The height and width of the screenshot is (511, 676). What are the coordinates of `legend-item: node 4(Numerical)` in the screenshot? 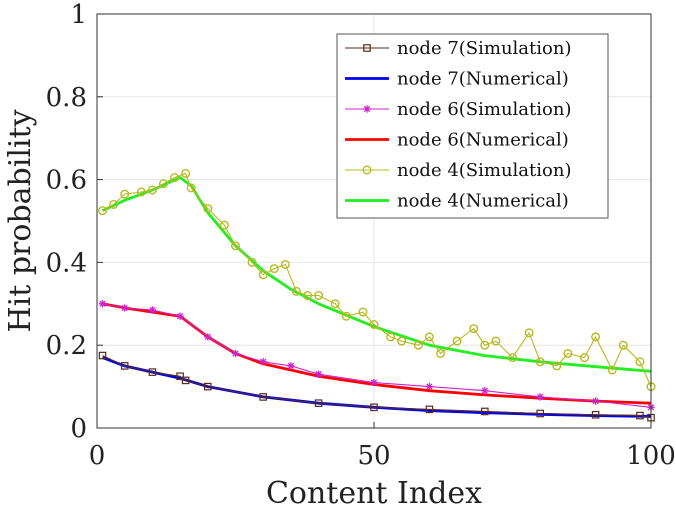 It's located at (457, 201).